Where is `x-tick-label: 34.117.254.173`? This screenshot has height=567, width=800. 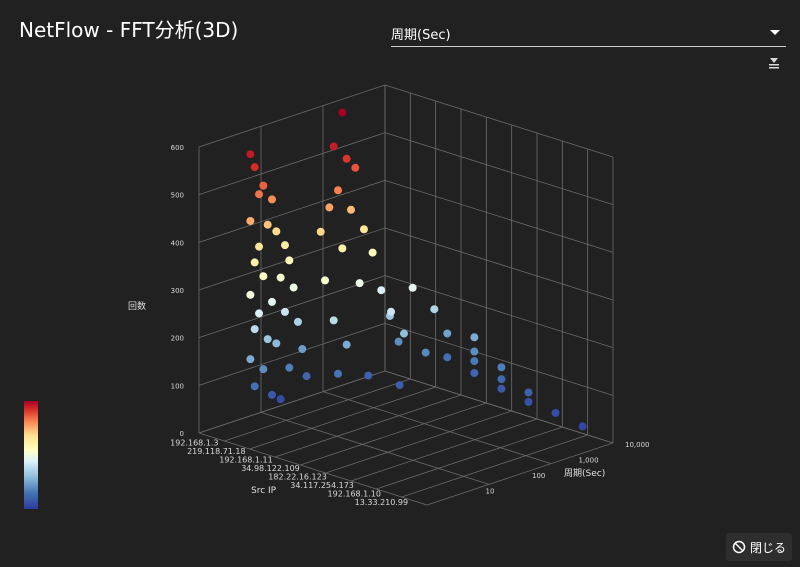
x-tick-label: 34.117.254.173 is located at coordinates (322, 485).